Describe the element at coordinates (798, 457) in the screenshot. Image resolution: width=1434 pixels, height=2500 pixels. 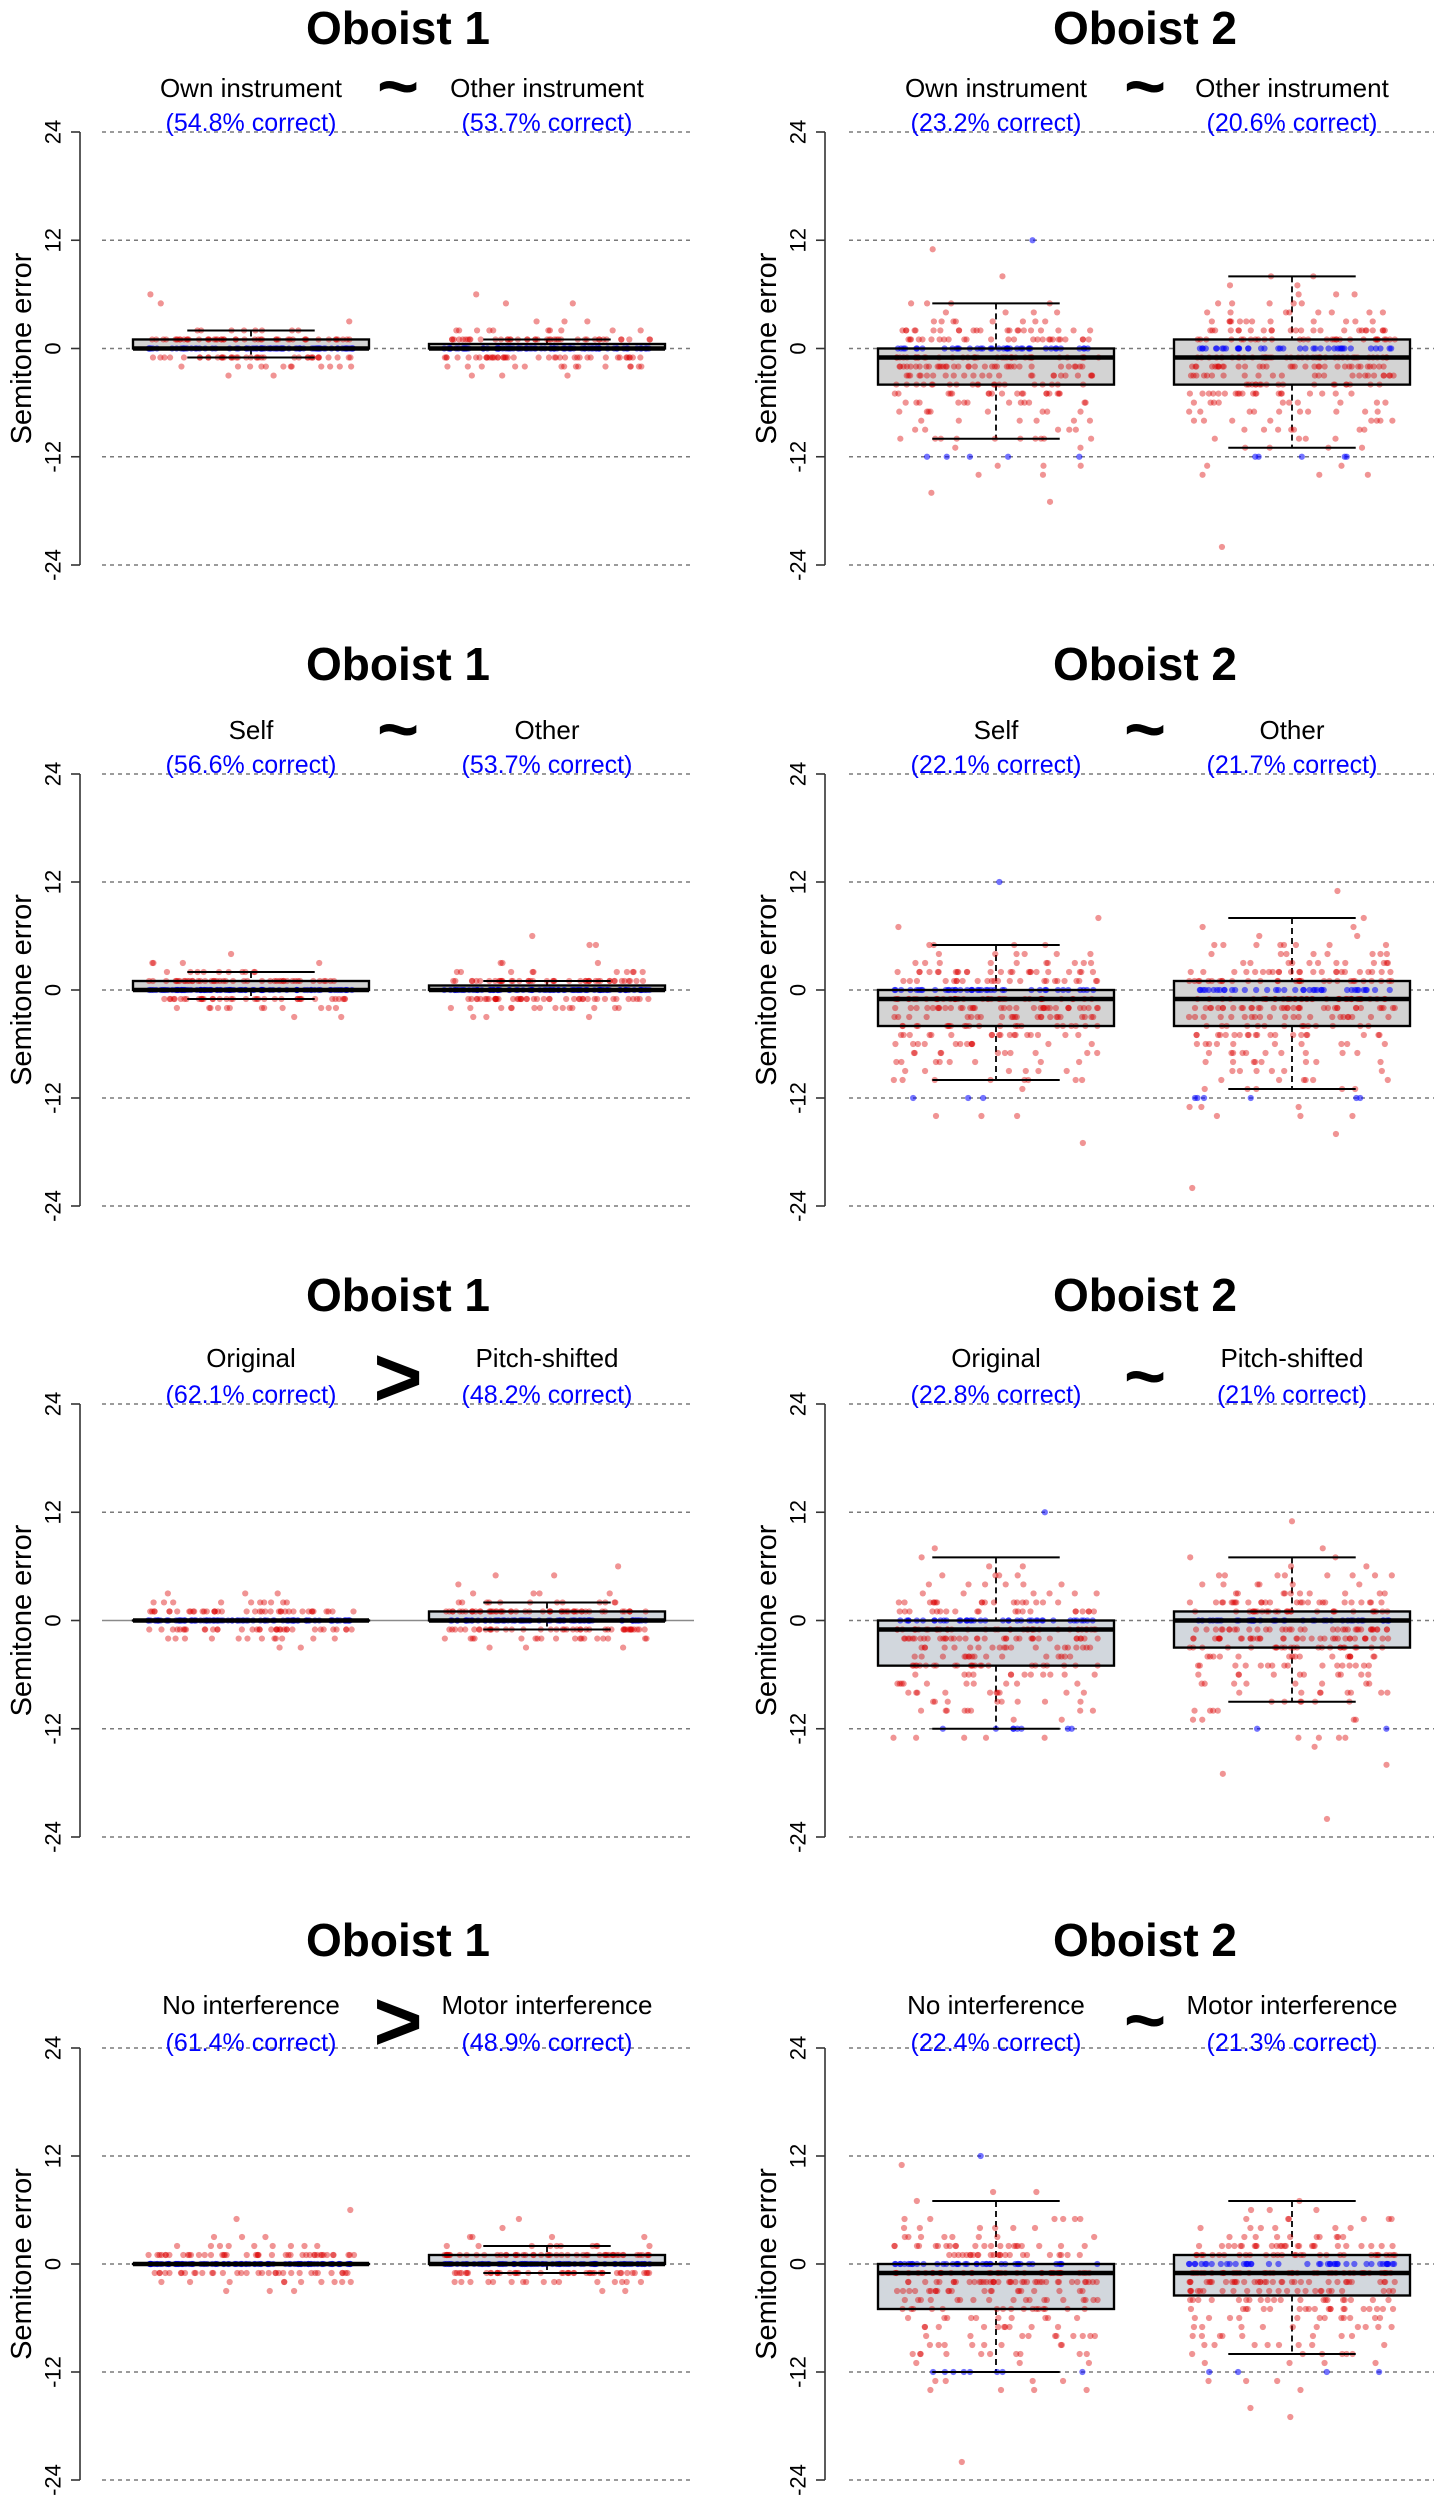
I see `y-tick-label: -12` at that location.